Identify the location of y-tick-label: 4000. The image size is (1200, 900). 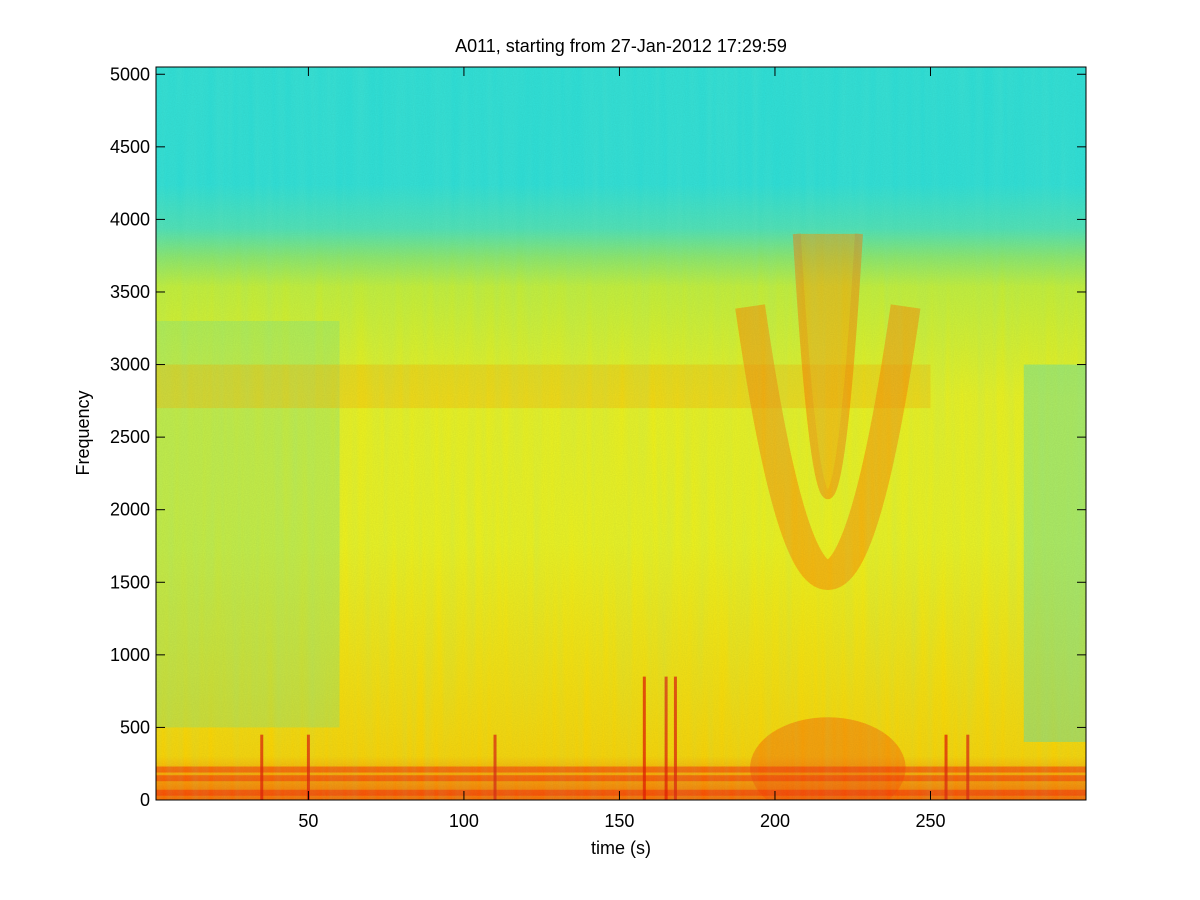
(130, 219).